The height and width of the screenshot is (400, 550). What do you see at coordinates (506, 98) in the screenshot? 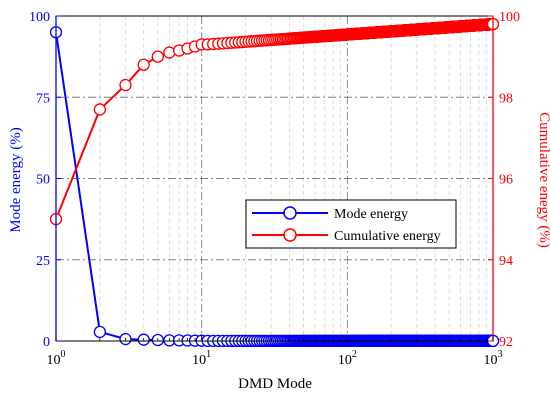
I see `y-right-tick-label: 98` at bounding box center [506, 98].